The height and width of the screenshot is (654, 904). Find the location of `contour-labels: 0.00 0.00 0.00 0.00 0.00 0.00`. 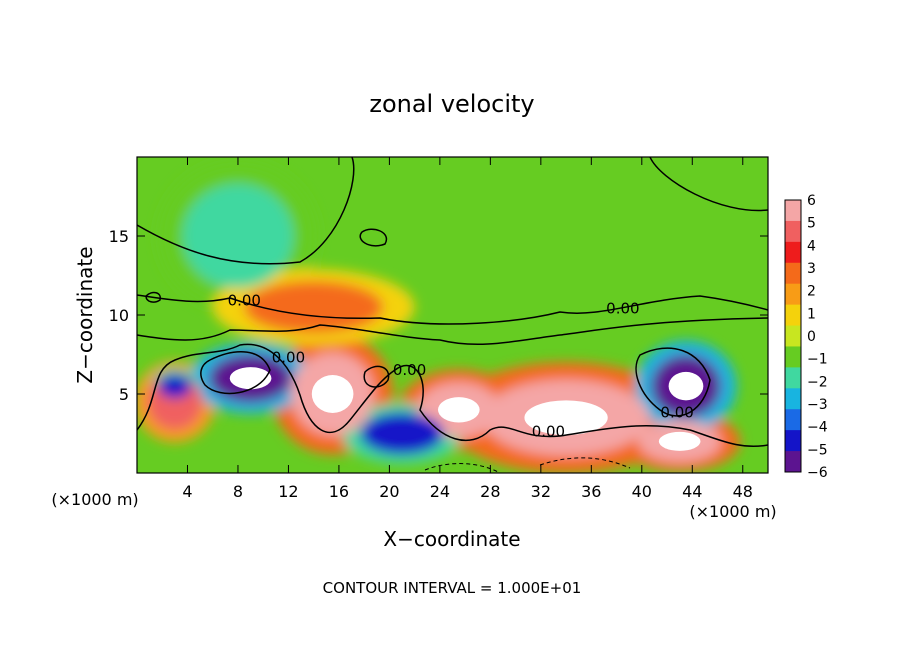

contour-labels: 0.00 0.00 0.00 0.00 0.00 0.00 is located at coordinates (461, 366).